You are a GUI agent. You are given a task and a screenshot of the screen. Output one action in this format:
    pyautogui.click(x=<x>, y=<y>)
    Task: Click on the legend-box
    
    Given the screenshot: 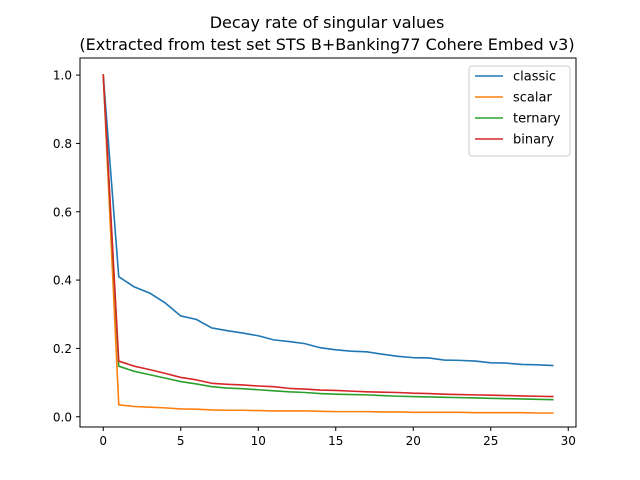 What is the action you would take?
    pyautogui.click(x=519, y=111)
    